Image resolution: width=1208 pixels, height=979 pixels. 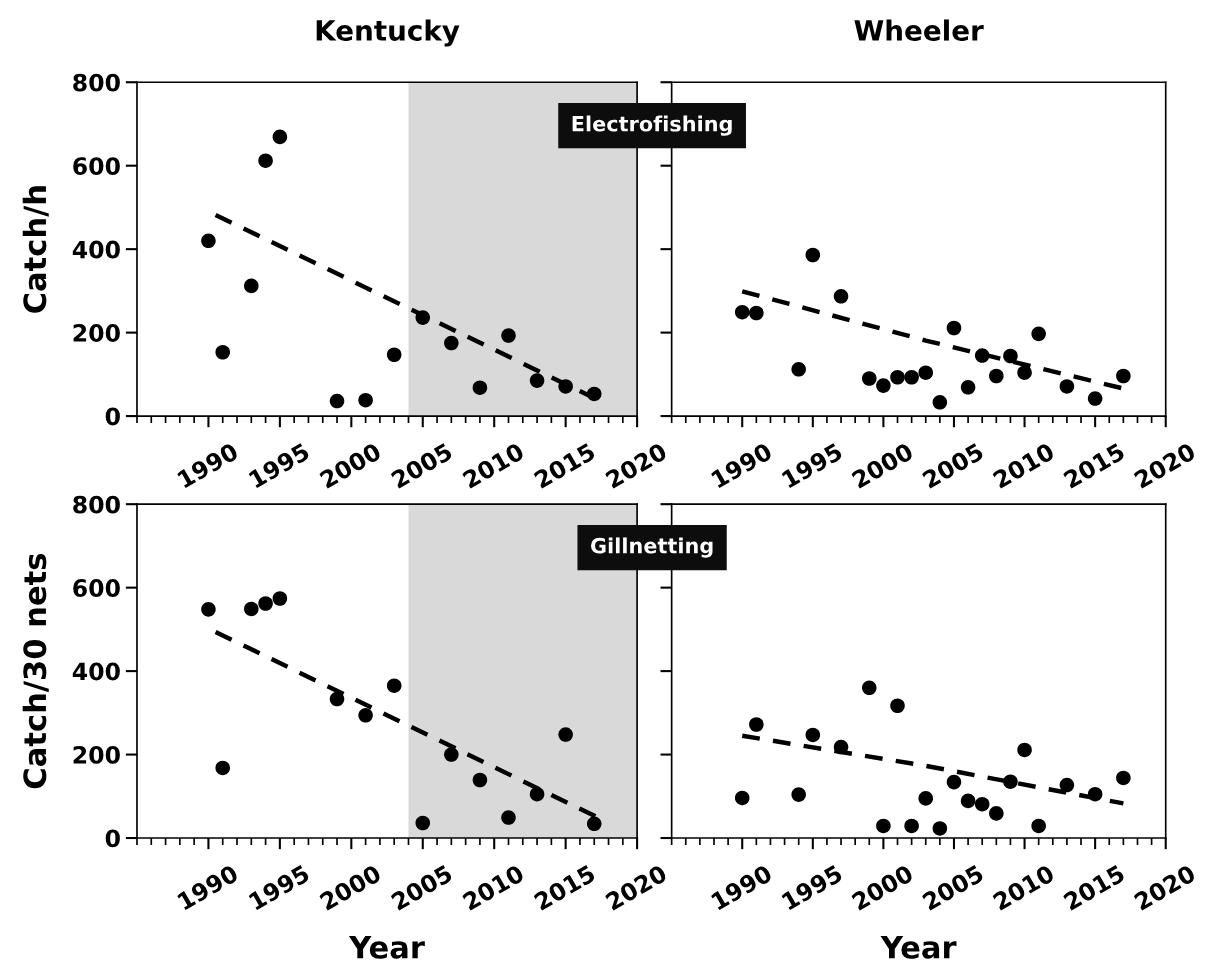 What do you see at coordinates (35, 249) in the screenshot?
I see `y-axis-title: Catch/h` at bounding box center [35, 249].